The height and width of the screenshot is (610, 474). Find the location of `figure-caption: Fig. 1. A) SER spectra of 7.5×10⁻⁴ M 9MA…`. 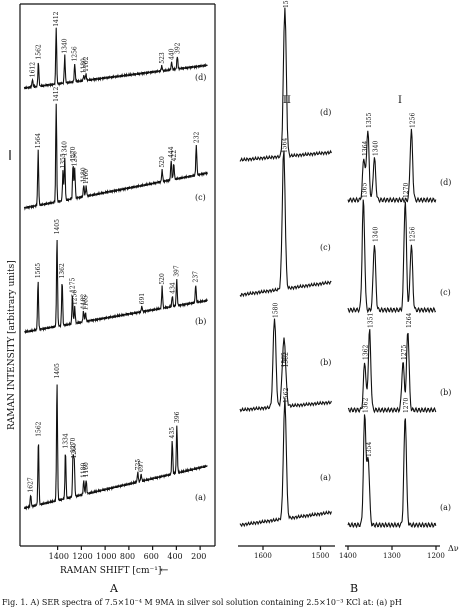

figure-caption: Fig. 1. A) SER spectra of 7.5×10⁻⁴ M 9MA… is located at coordinates (202, 602).